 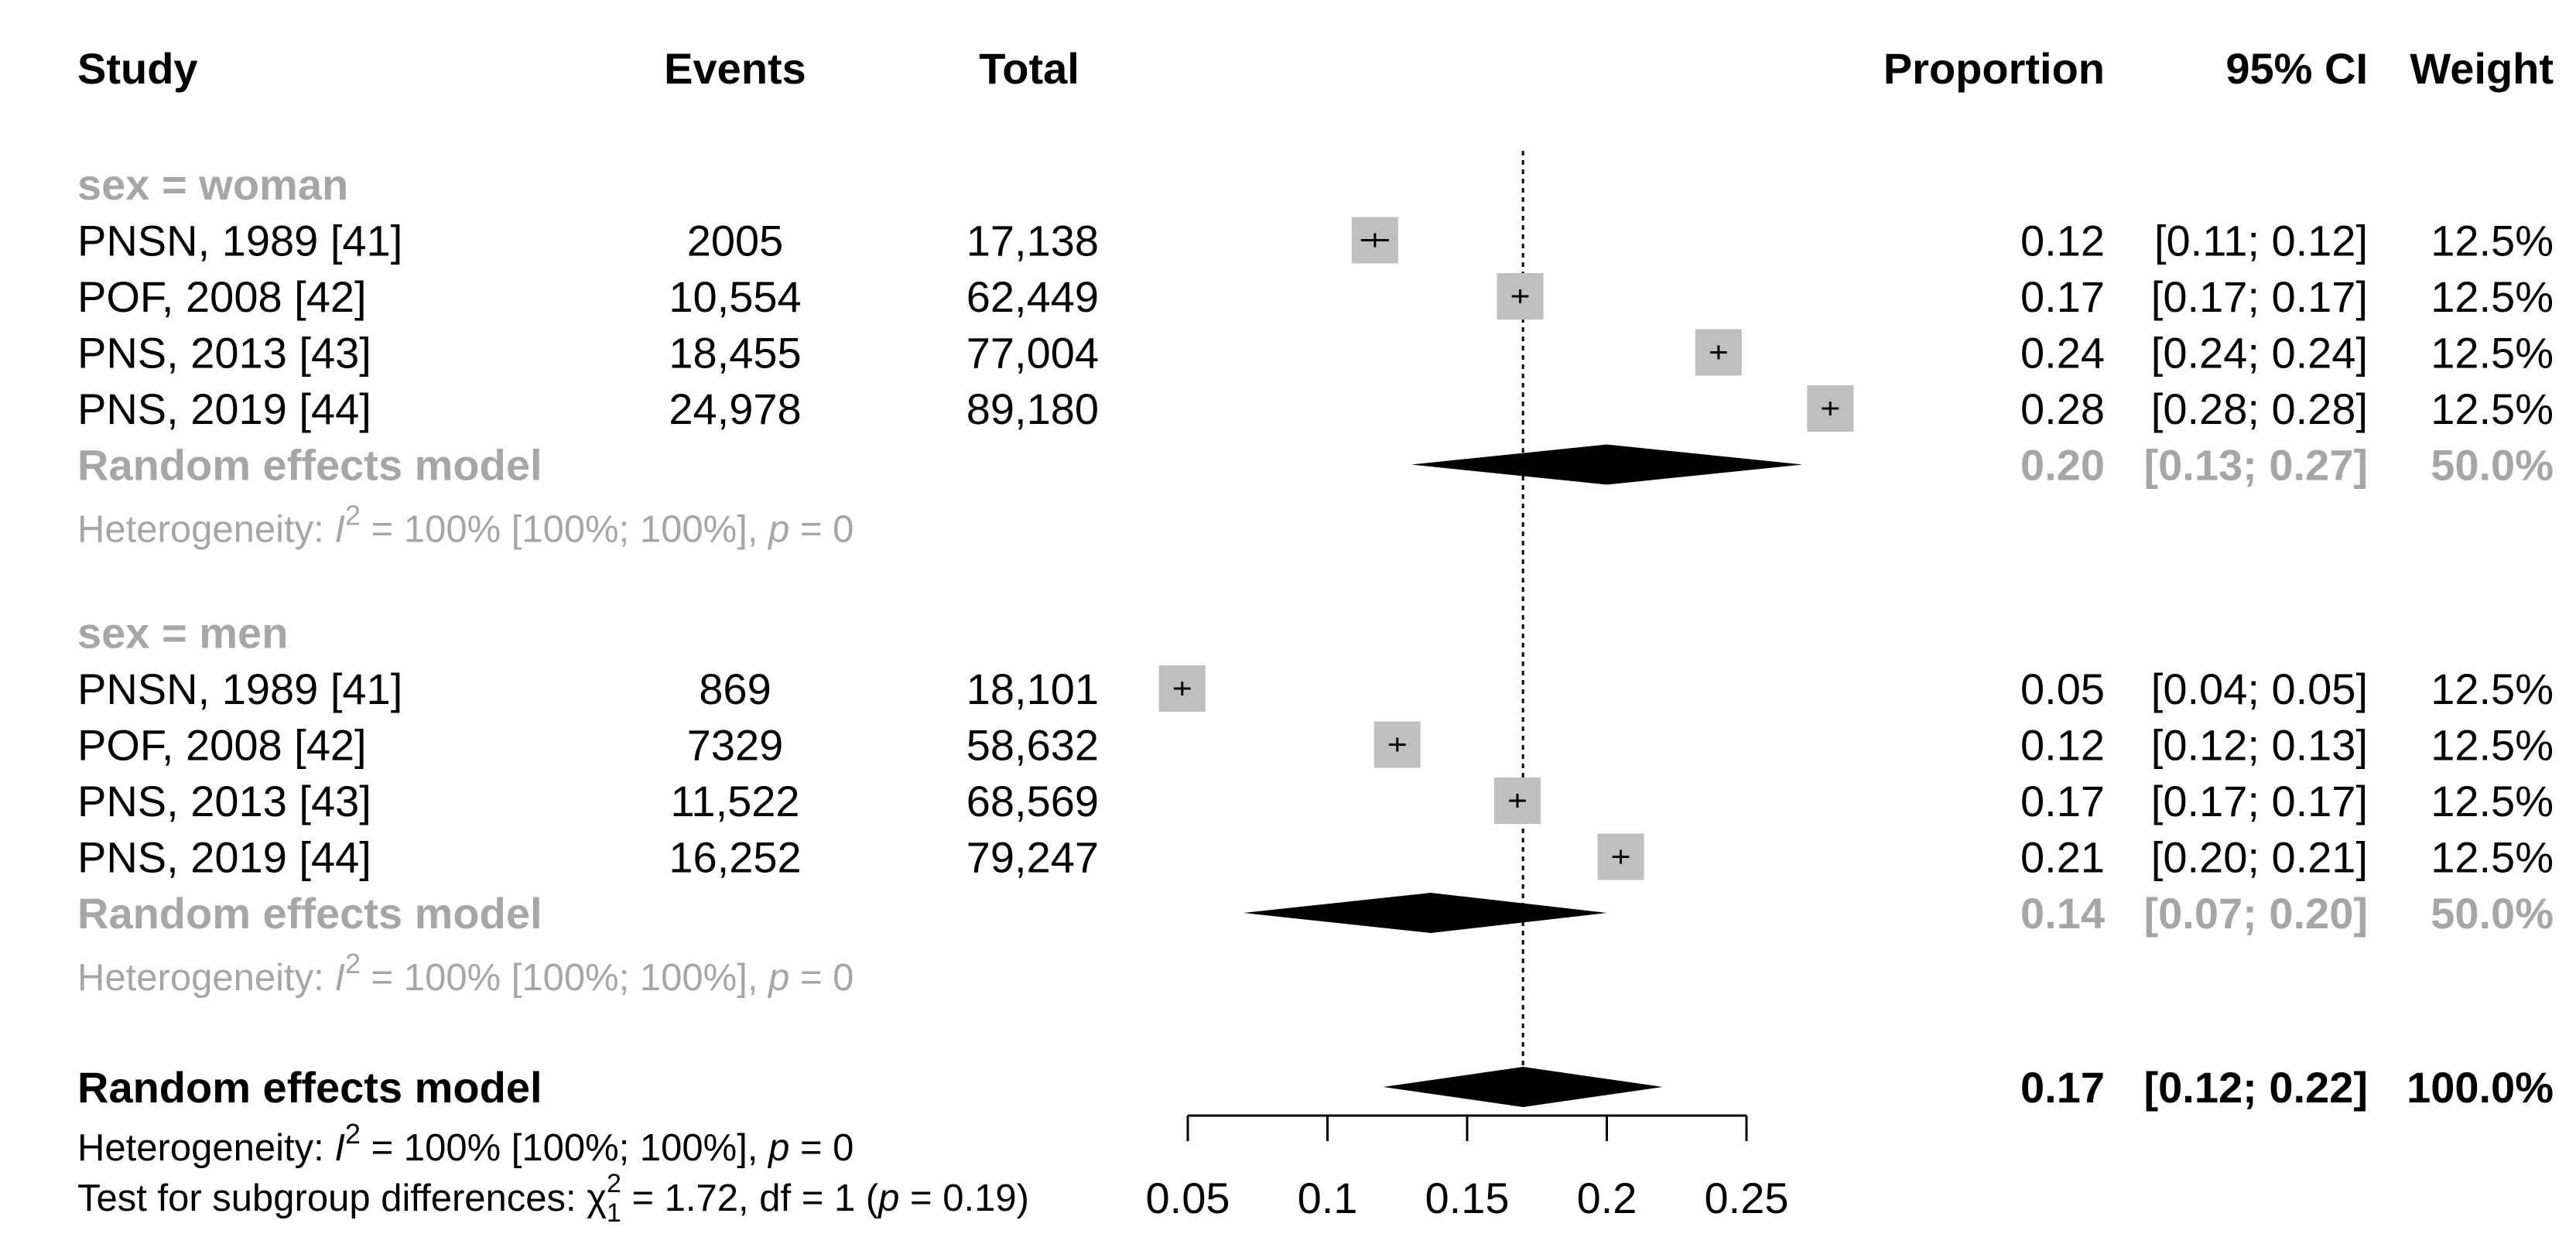 I want to click on study-total: 18,101, so click(x=1032, y=689).